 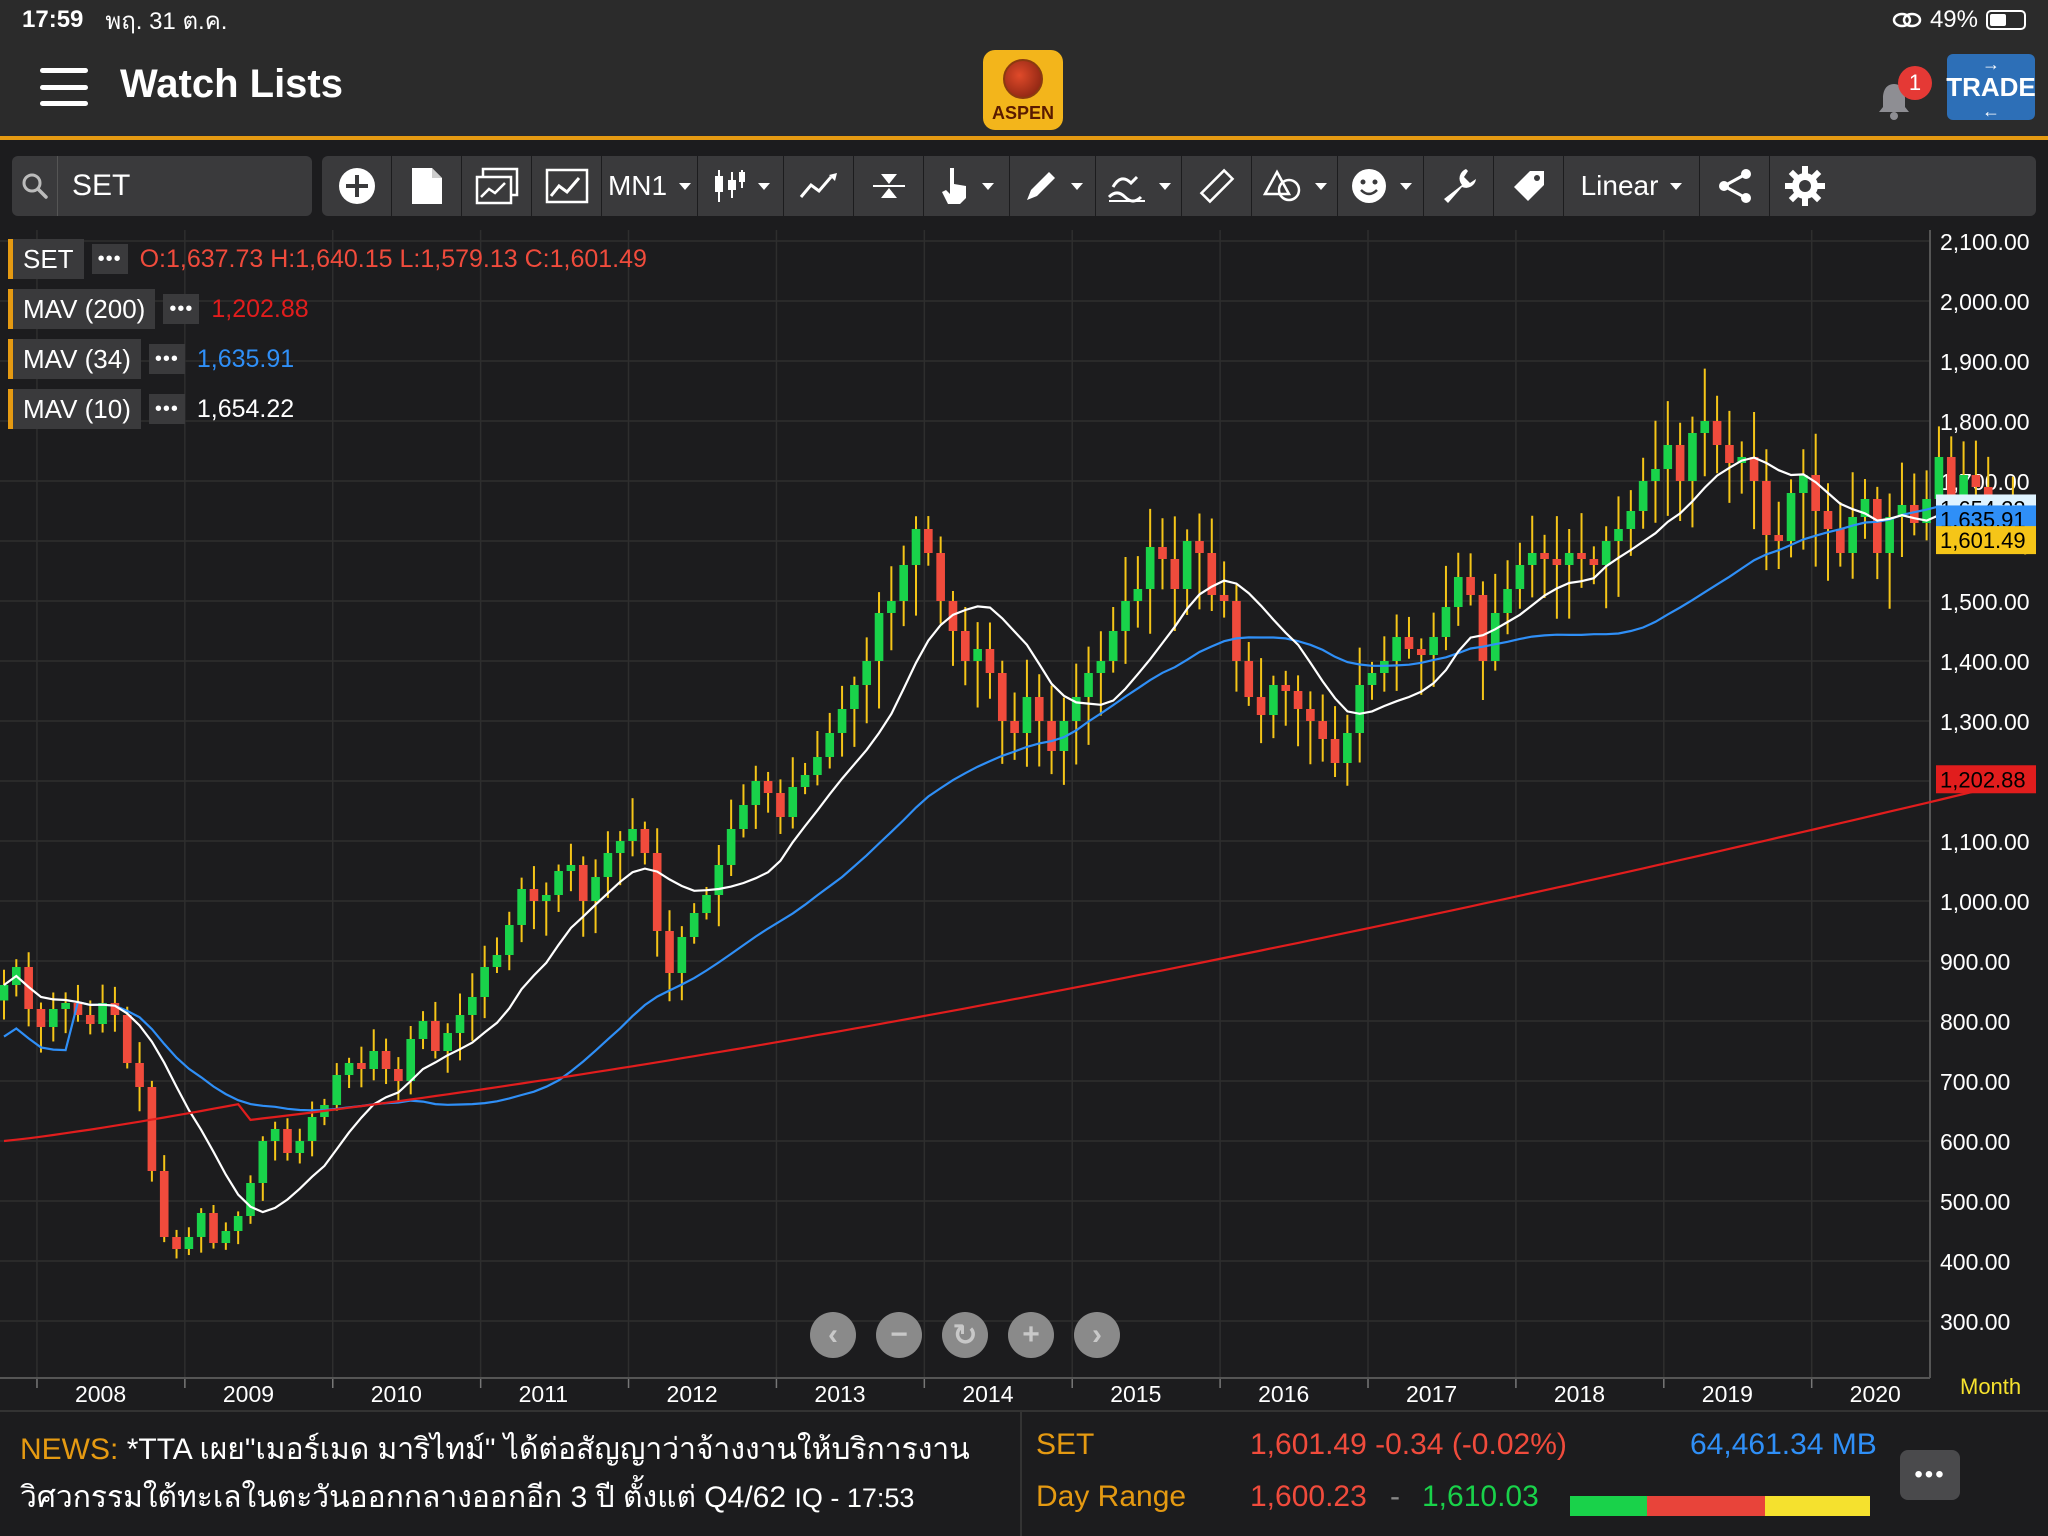 I want to click on x-tick-label: 2010, so click(x=396, y=1394).